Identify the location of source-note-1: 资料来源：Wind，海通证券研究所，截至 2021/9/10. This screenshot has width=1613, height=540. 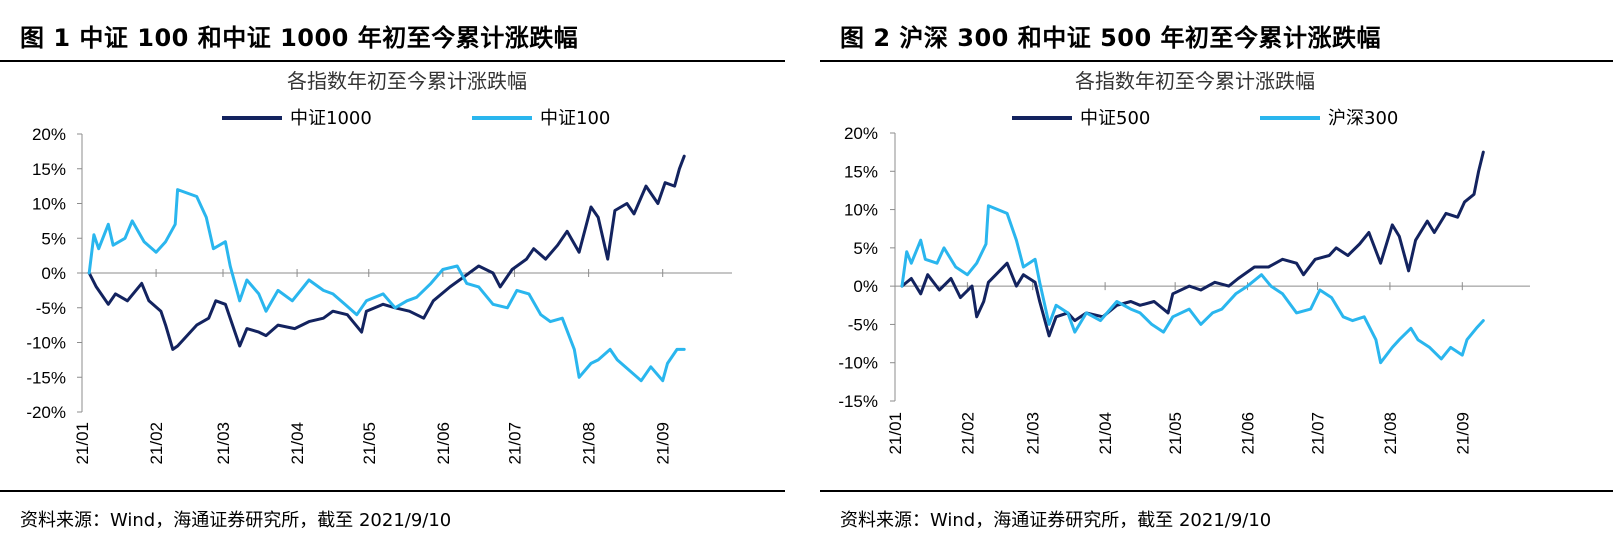
(236, 520).